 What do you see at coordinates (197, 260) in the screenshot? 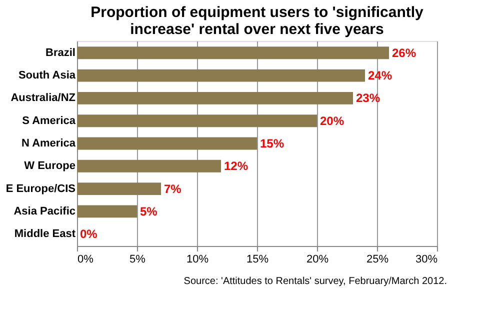
I see `x-tick-label: 10%` at bounding box center [197, 260].